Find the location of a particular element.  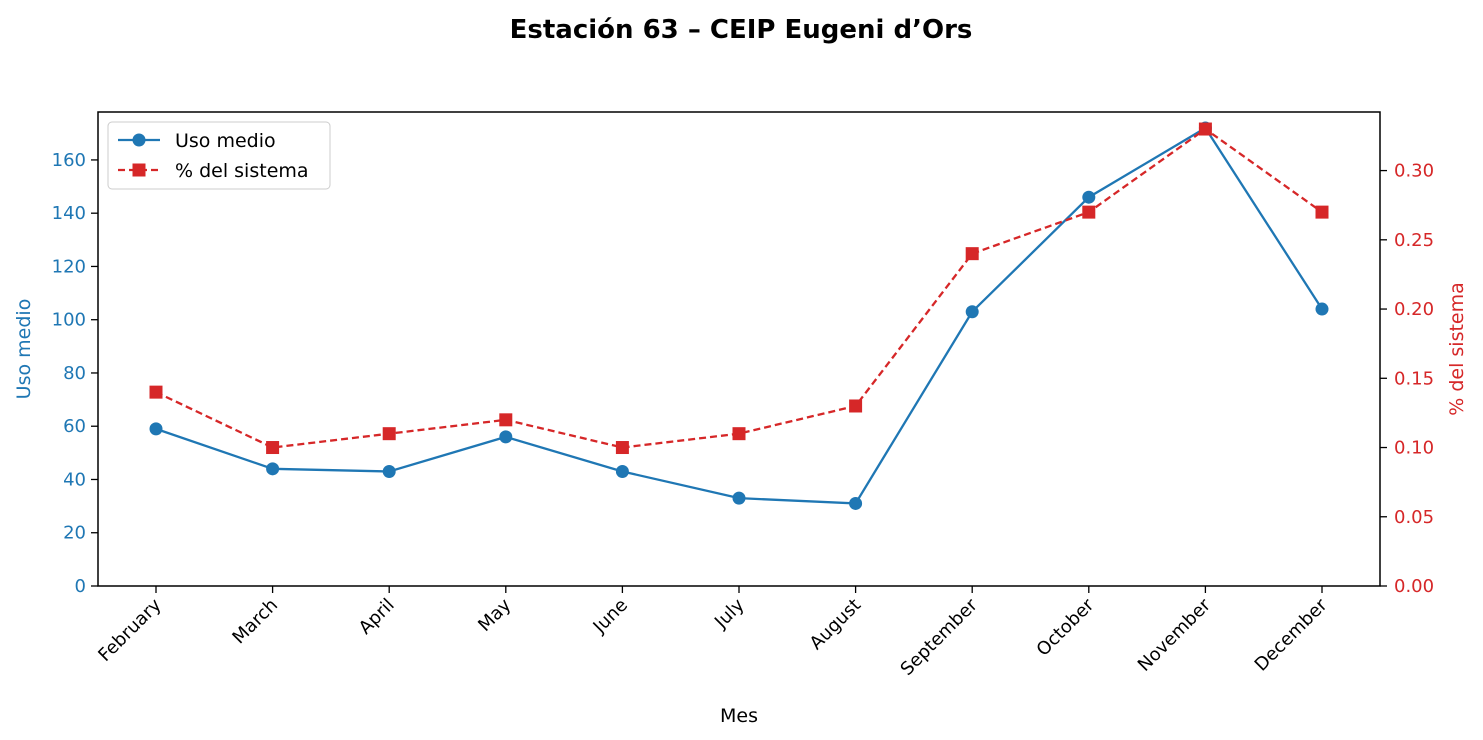

y-left-tick-label: 120 is located at coordinates (69, 266).